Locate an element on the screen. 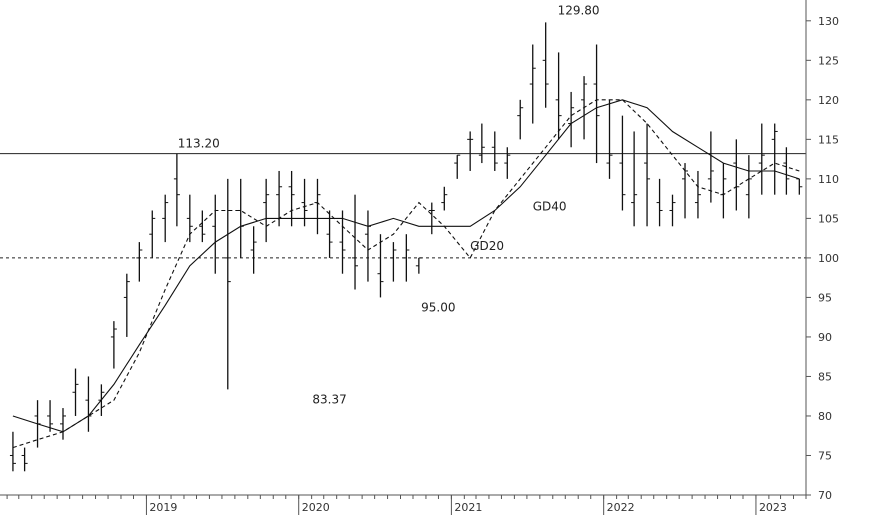 The image size is (874, 515). x-tick-label: 2022 is located at coordinates (621, 507).